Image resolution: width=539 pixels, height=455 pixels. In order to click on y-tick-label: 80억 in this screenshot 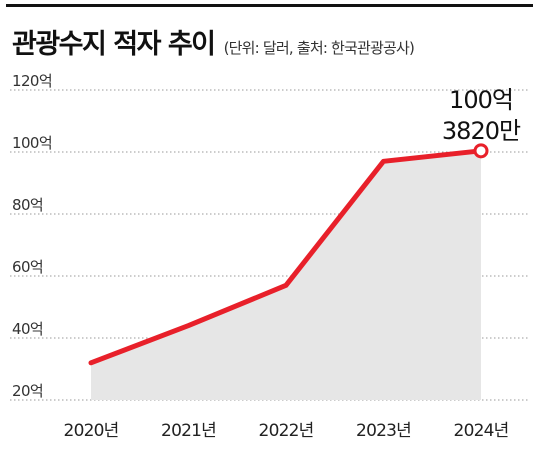, I will do `click(27, 205)`.